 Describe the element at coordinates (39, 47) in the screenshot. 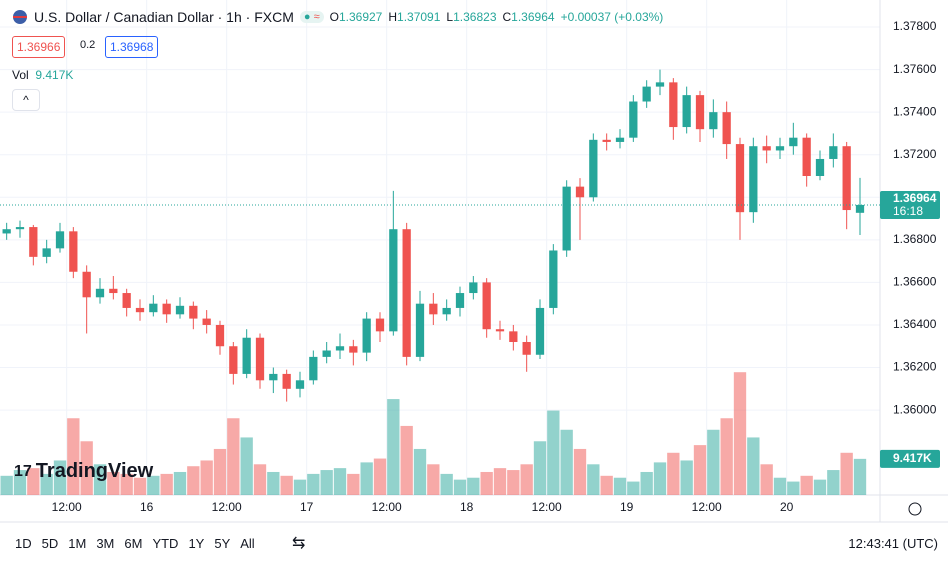

I see `sell-button: 1.36966` at that location.